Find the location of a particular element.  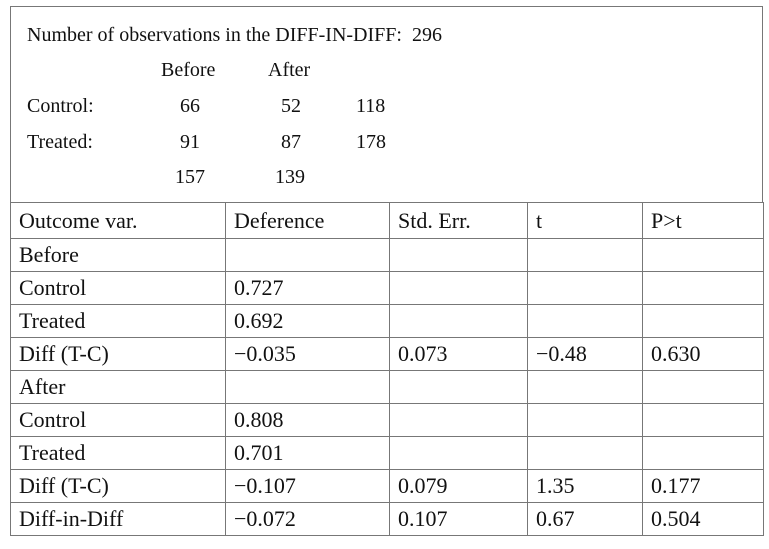

table-row: Before is located at coordinates (387, 255).